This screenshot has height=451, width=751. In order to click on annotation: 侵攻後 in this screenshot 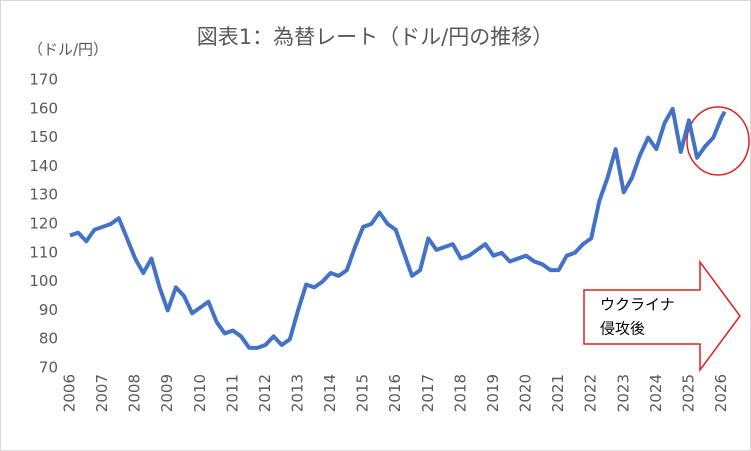, I will do `click(622, 329)`.